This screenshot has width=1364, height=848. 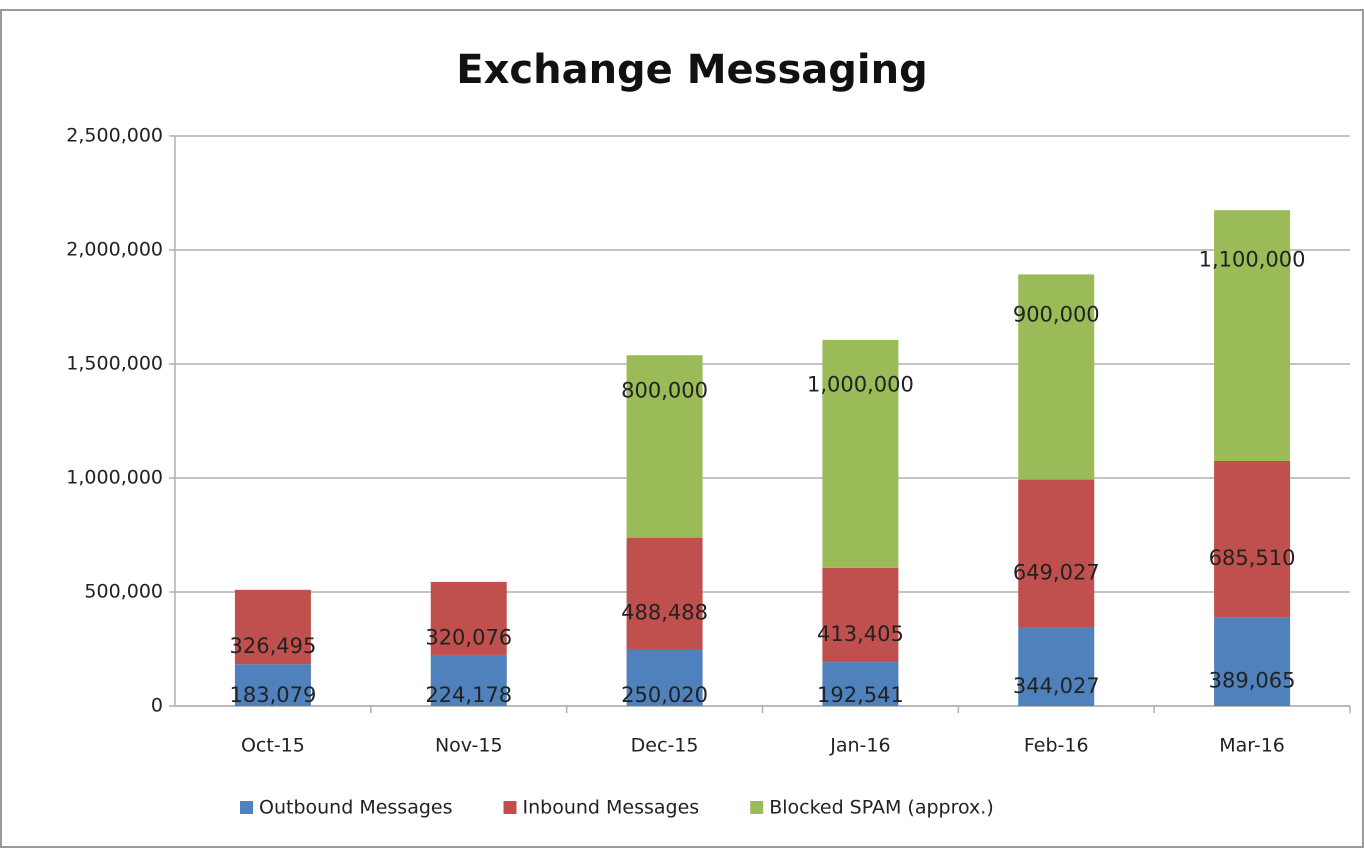 I want to click on x-tick-label: Feb-16, so click(x=1056, y=746).